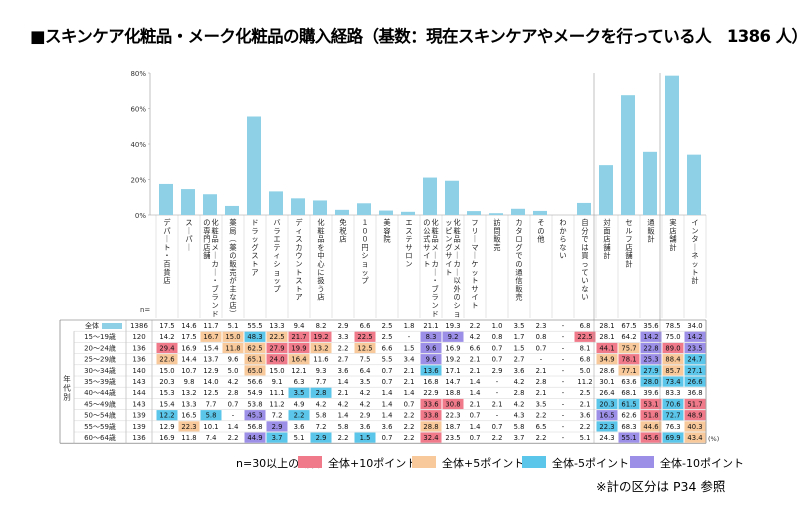 The image size is (800, 513). I want to click on category-label-char: ィ, so click(298, 230).